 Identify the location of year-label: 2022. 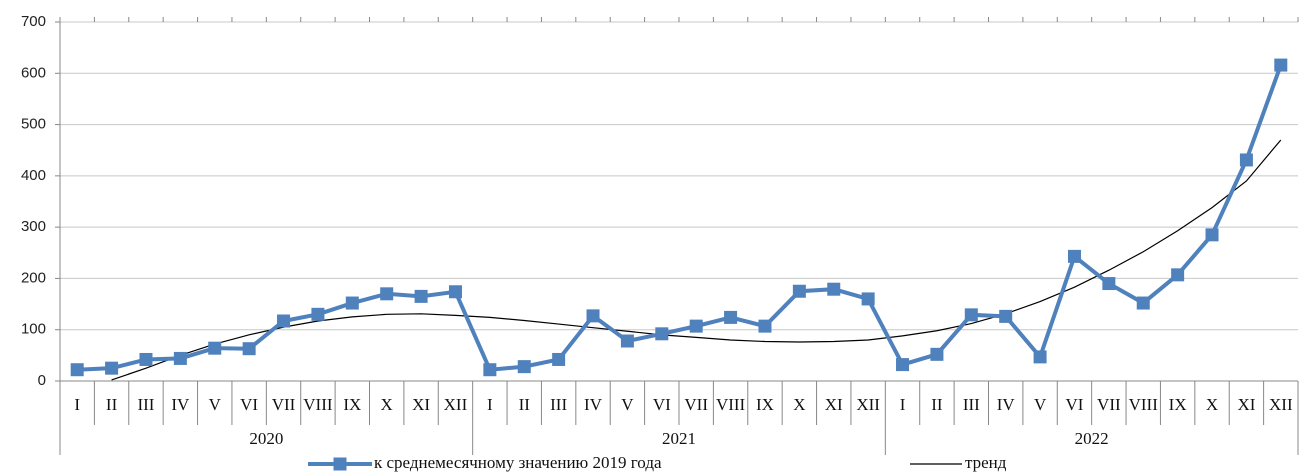
(1092, 438).